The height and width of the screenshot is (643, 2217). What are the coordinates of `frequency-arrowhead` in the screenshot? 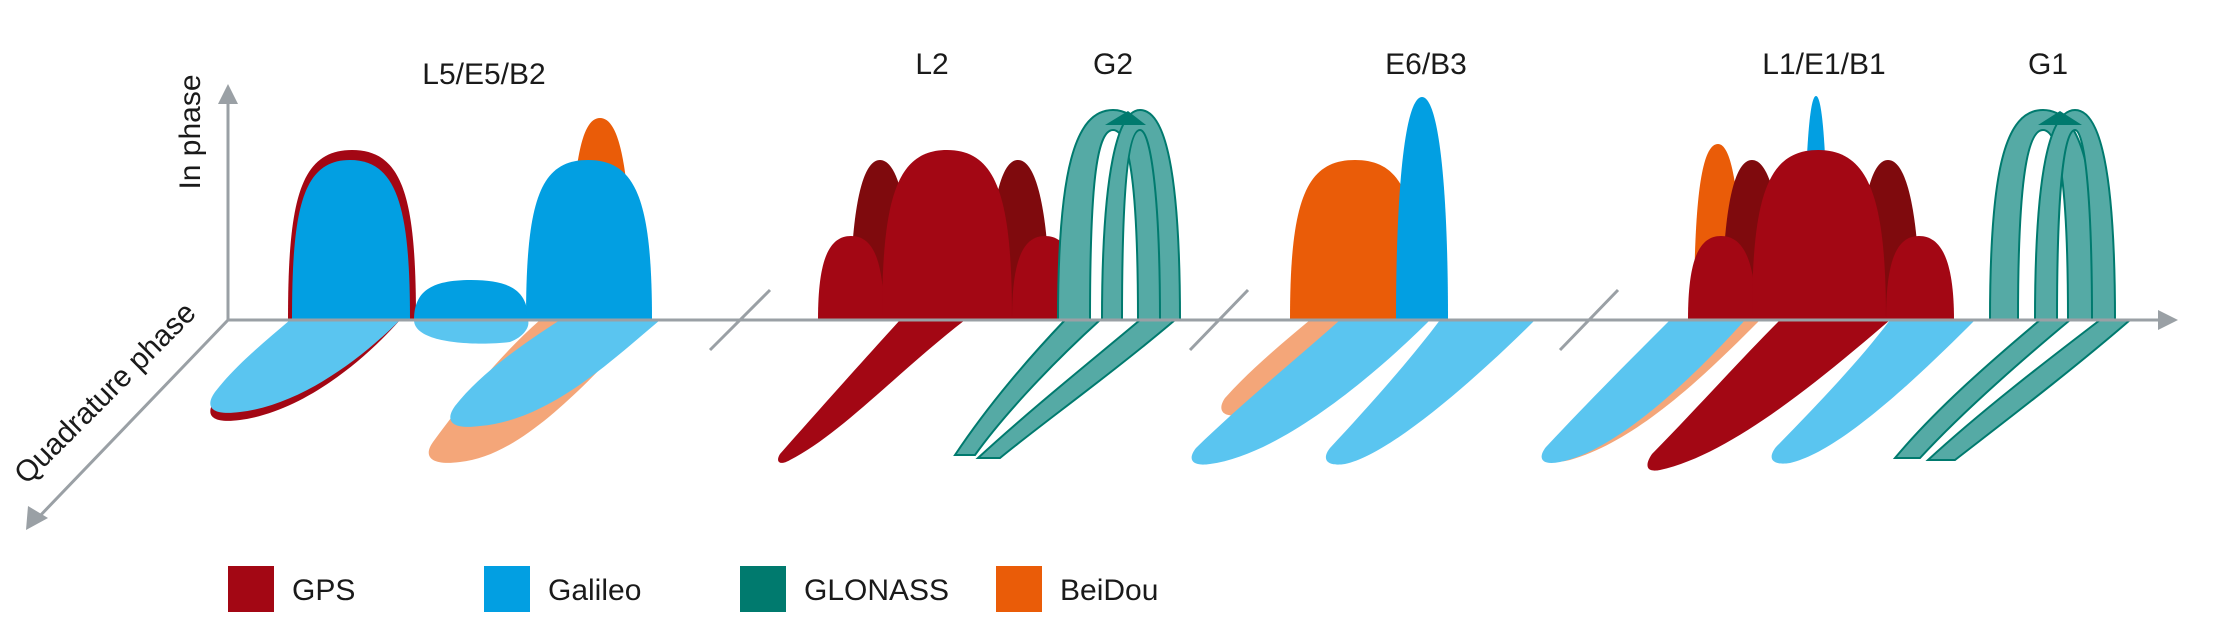 It's located at (2168, 320).